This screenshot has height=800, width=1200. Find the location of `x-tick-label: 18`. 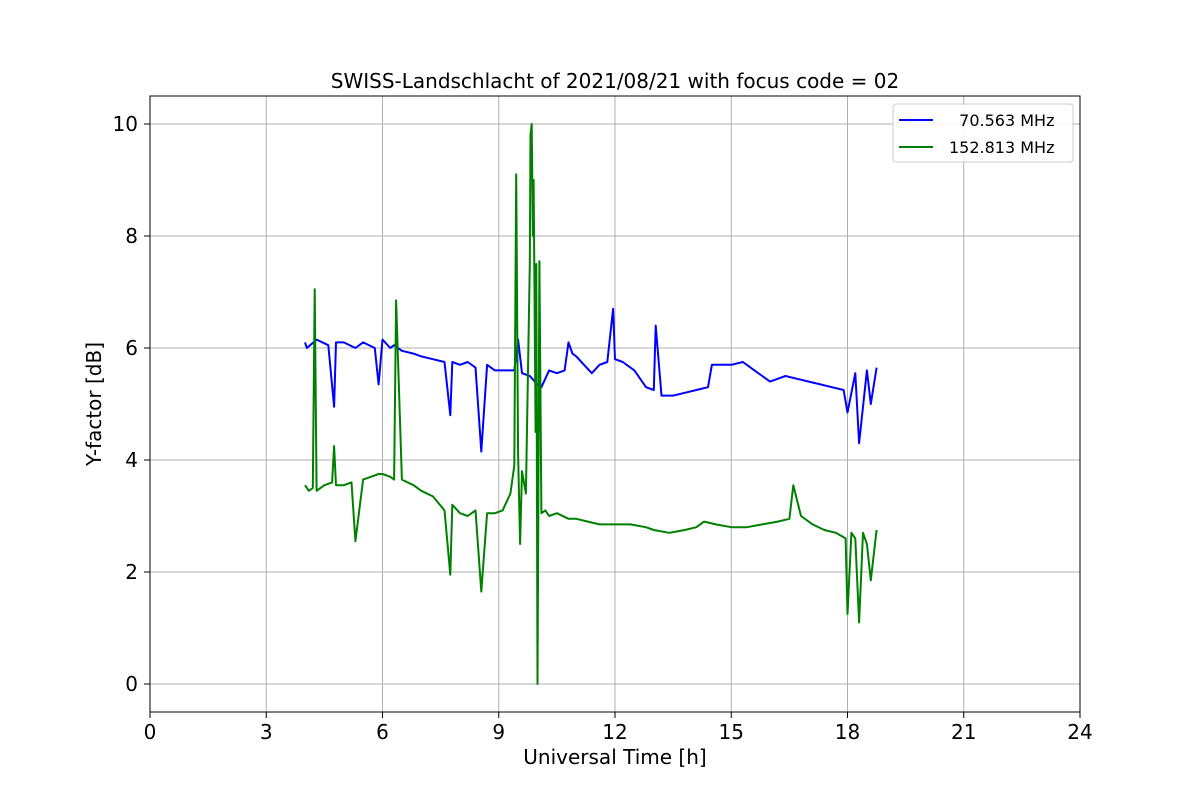

x-tick-label: 18 is located at coordinates (847, 732).